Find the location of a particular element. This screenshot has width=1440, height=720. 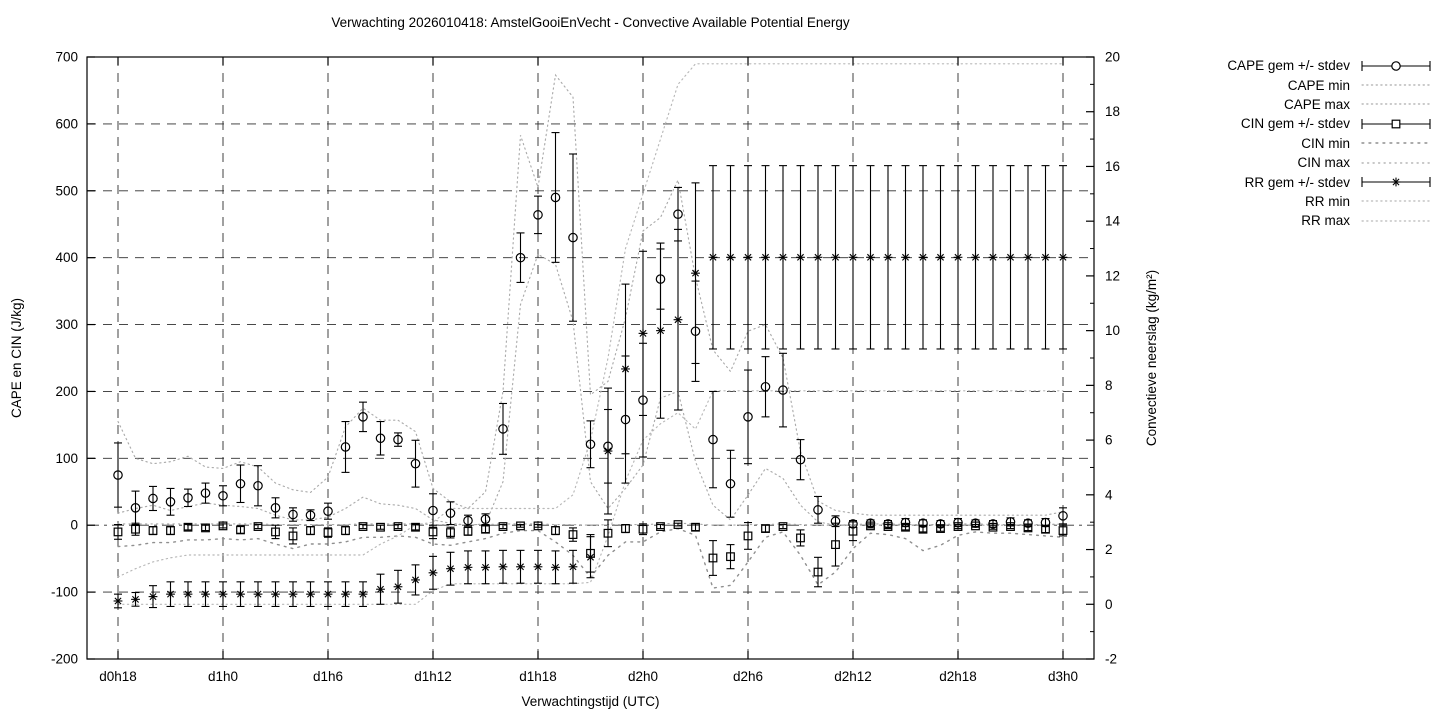

y-left-tick-label: 100 is located at coordinates (66, 458).